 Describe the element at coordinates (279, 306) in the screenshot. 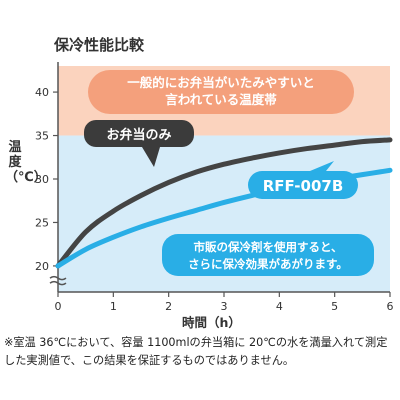

I see `x-tick-label: 4` at that location.